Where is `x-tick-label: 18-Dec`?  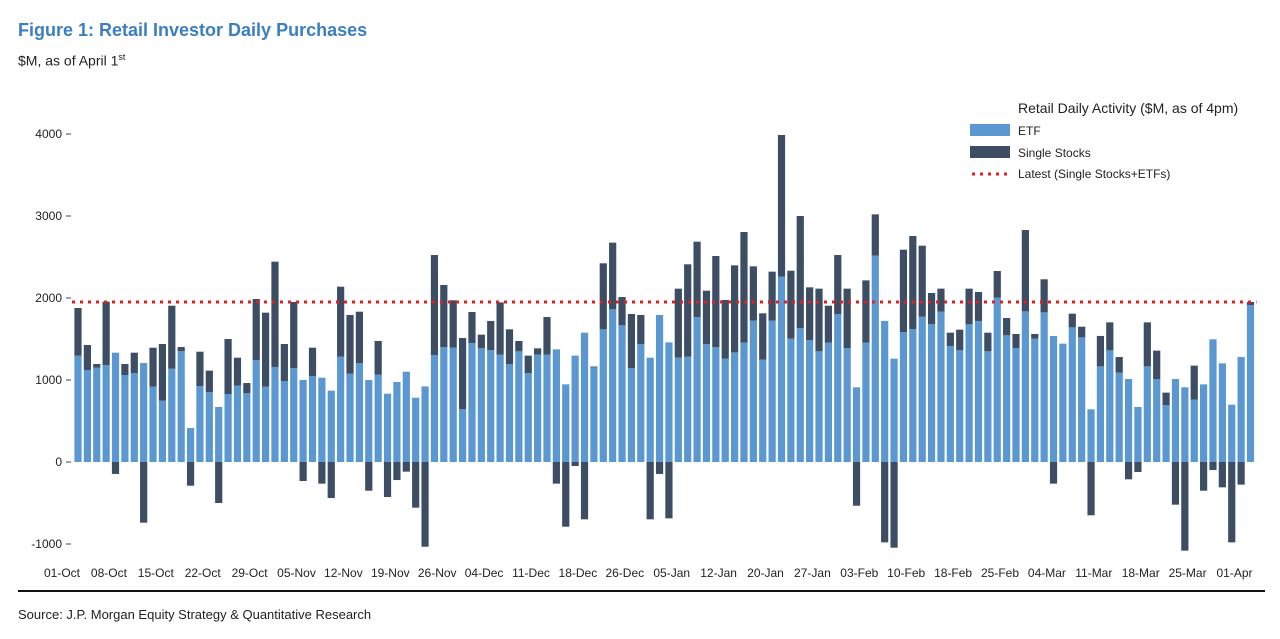 x-tick-label: 18-Dec is located at coordinates (578, 573).